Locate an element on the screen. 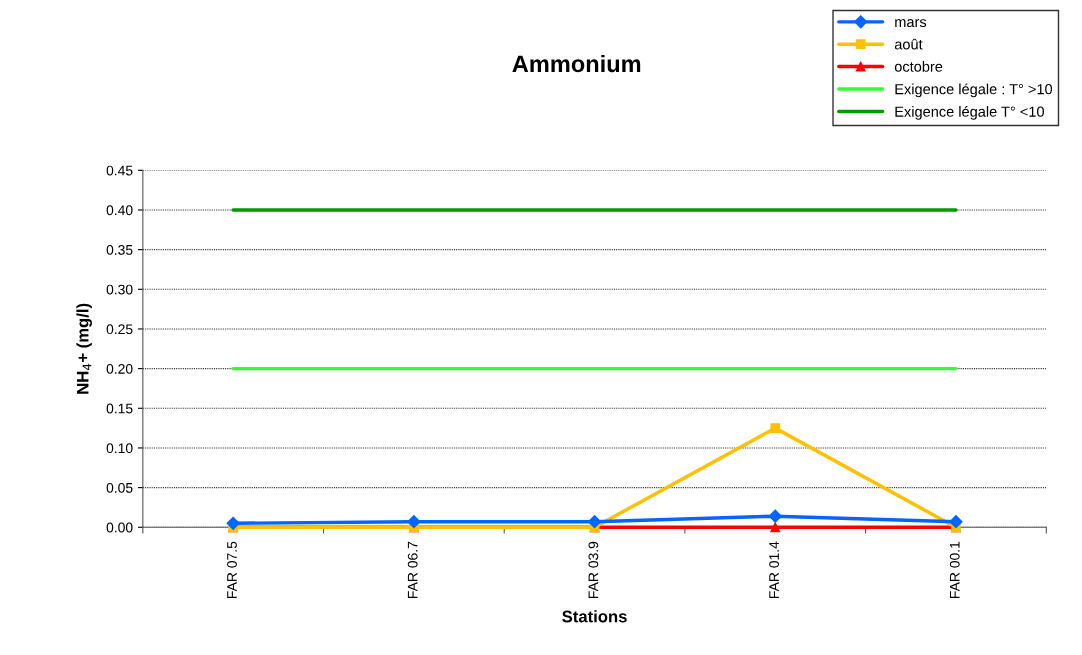 The image size is (1082, 655). legend-label: octobre is located at coordinates (918, 66).